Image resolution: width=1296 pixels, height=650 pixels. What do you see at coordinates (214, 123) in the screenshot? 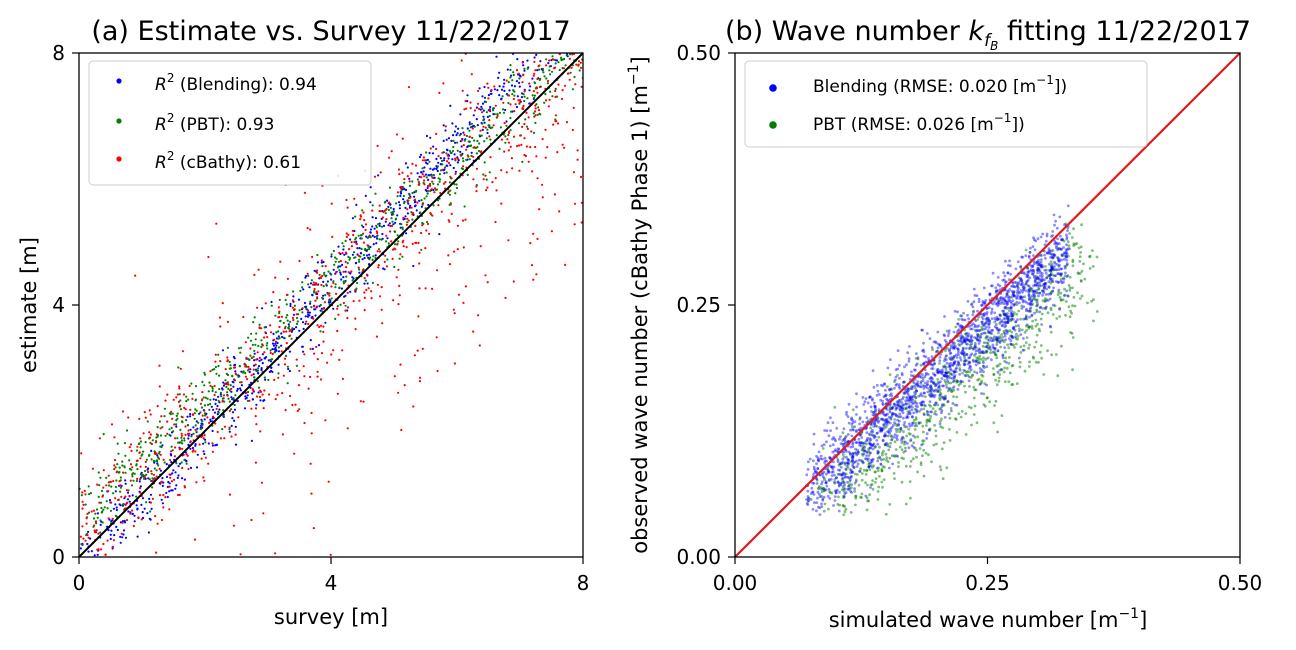
I see `panel-a-legend-label-pbt: R2 (PBT): 0.93` at bounding box center [214, 123].